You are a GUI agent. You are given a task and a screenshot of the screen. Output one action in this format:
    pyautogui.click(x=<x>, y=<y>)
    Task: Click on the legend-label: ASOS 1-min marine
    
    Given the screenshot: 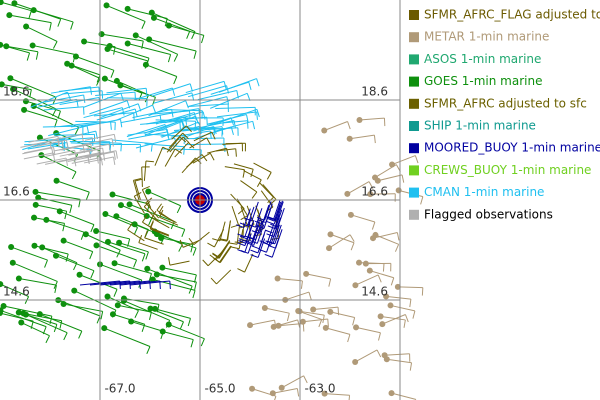 What is the action you would take?
    pyautogui.click(x=482, y=59)
    